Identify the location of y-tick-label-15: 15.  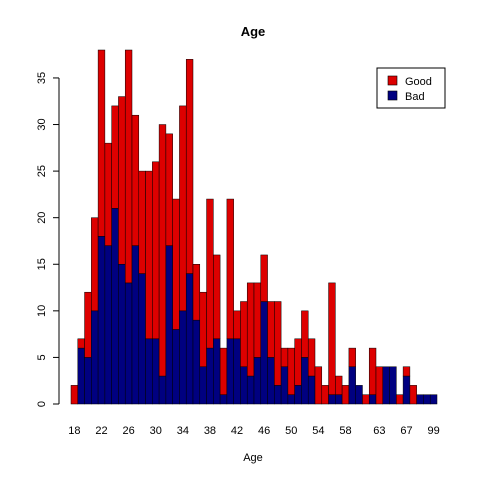
(42, 264).